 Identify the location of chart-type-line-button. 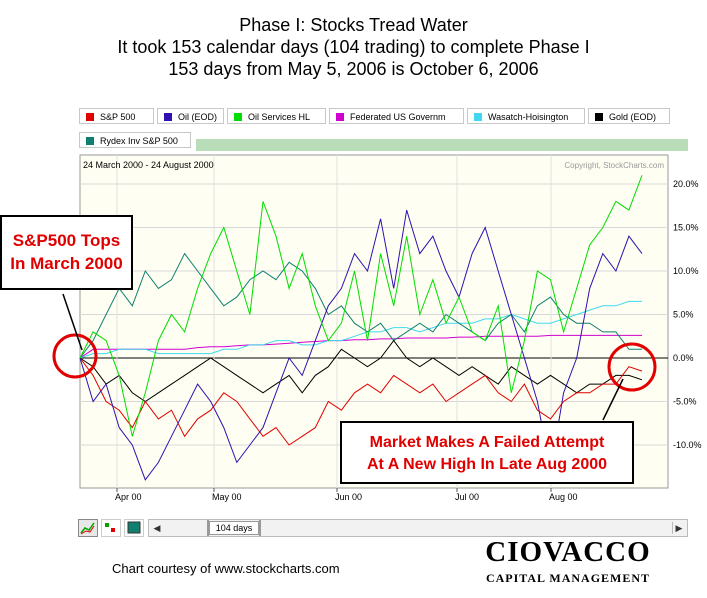
(88, 528).